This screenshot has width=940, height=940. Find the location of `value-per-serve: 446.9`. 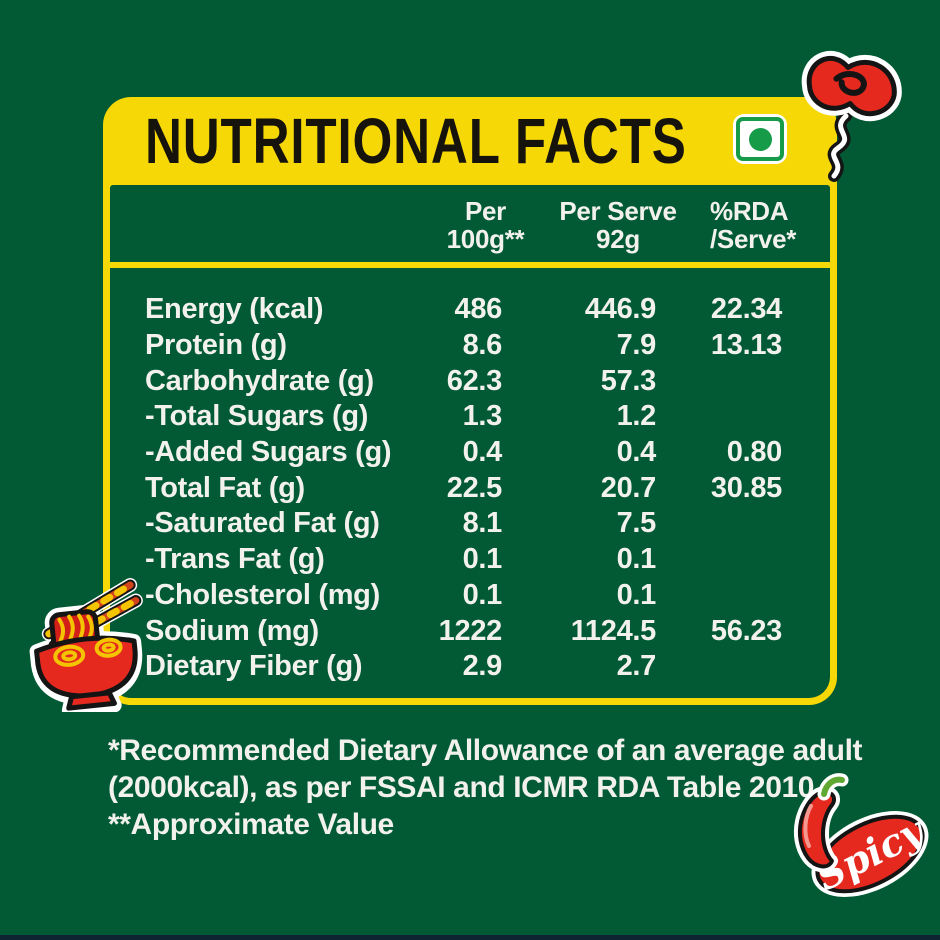

value-per-serve: 446.9 is located at coordinates (620, 309).